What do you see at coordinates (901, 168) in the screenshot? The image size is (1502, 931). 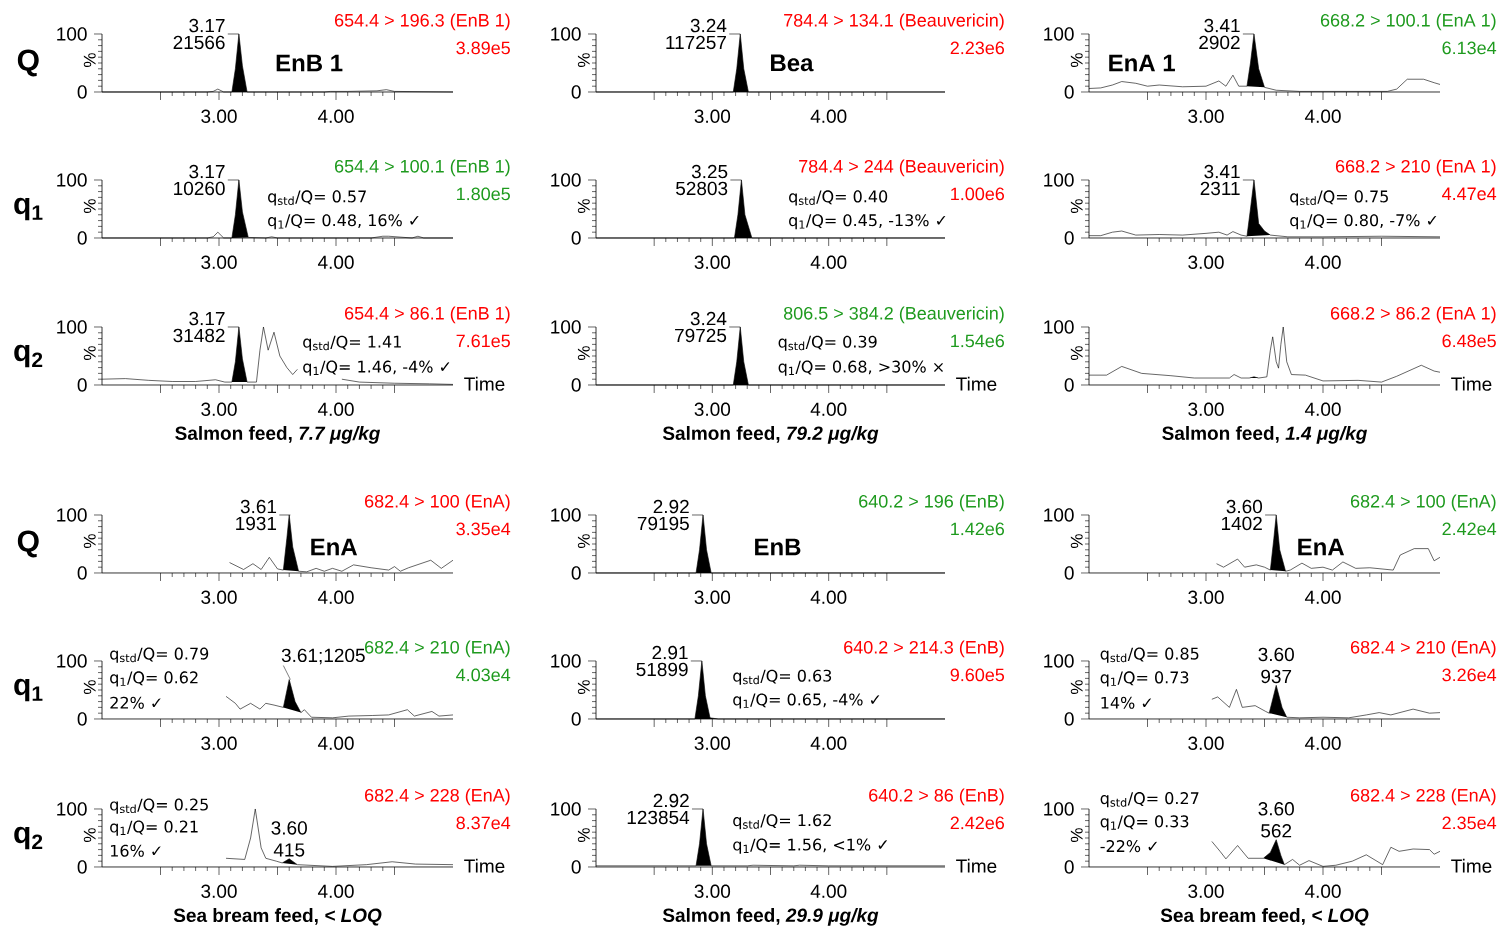 I see `chart-title: 784.4 > 244 (Beauvericin)` at bounding box center [901, 168].